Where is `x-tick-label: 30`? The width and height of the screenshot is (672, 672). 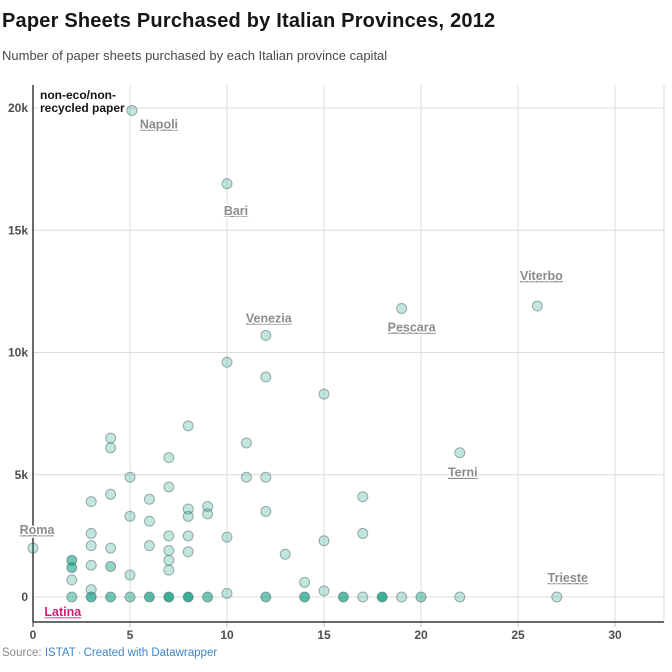 x-tick-label: 30 is located at coordinates (615, 635).